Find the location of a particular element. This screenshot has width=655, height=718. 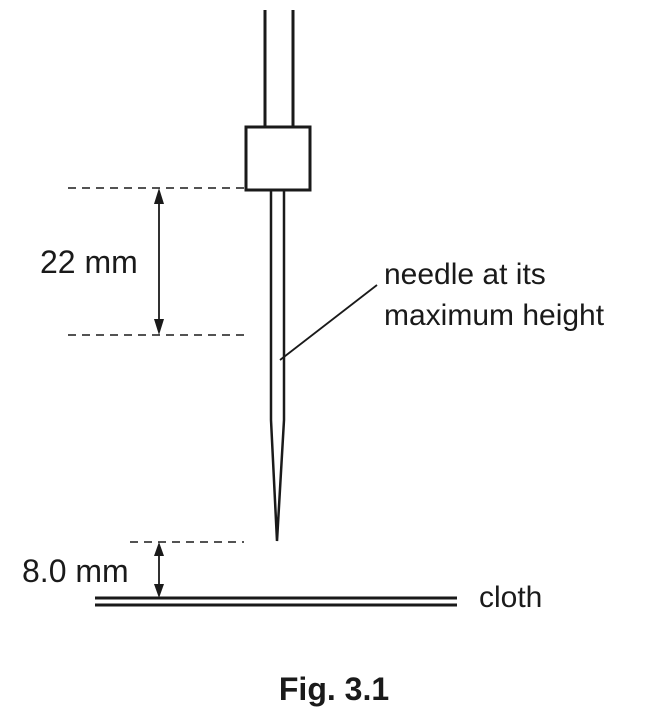

needle-clamp is located at coordinates (278, 158).